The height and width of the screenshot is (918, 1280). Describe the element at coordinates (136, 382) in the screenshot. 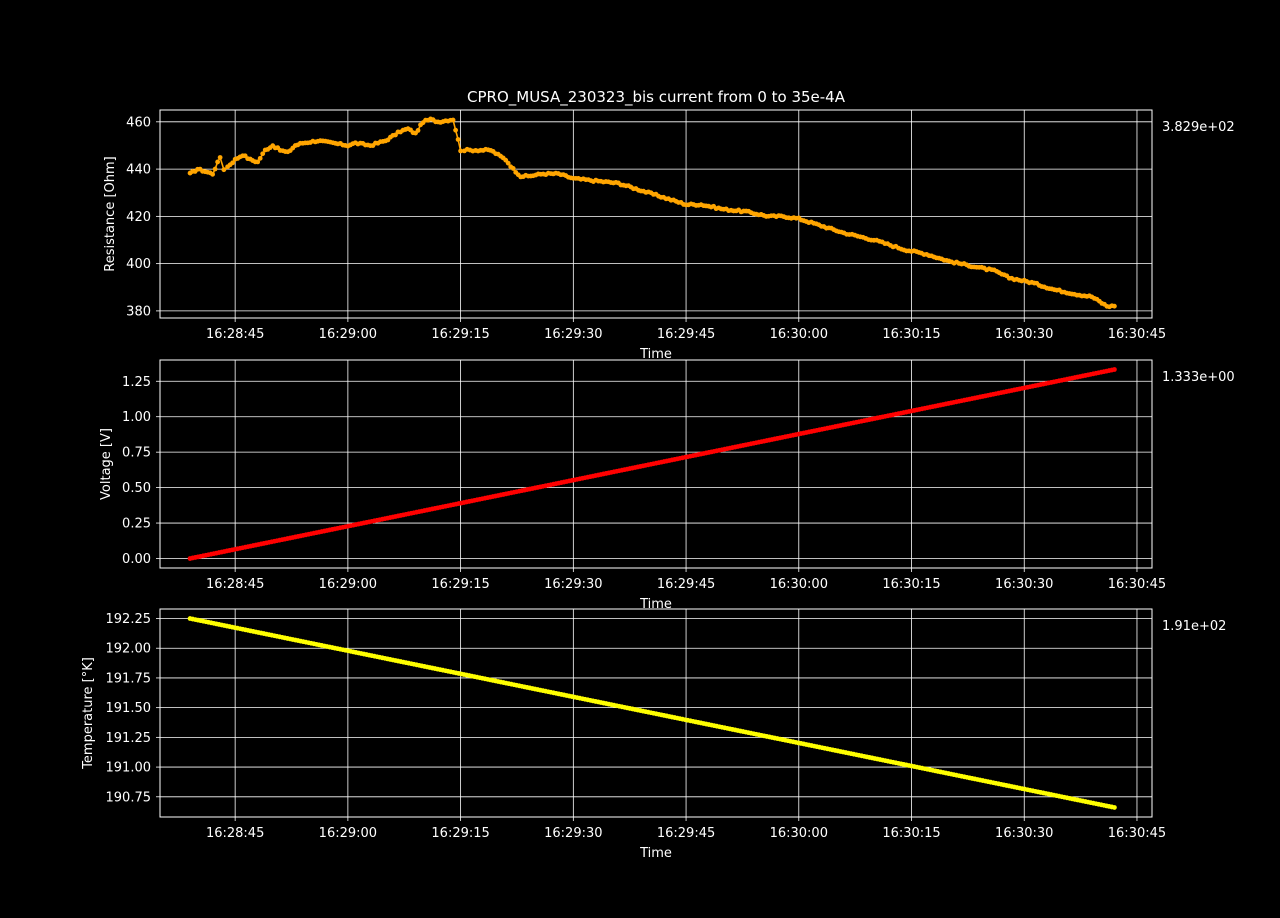

I see `y-tick-label: 1.25` at that location.